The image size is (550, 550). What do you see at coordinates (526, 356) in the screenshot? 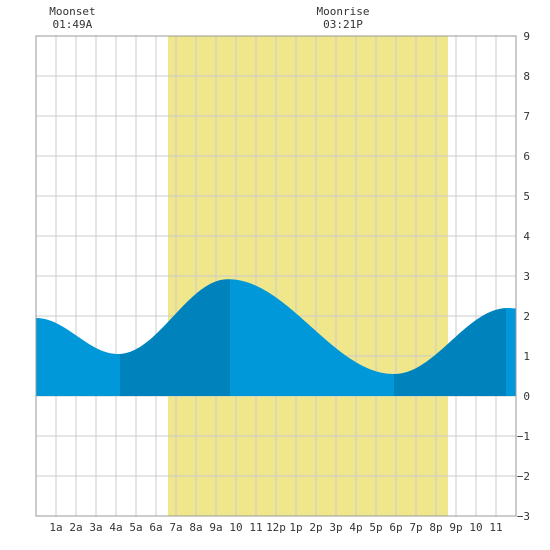
I see `y-tick-label: 1` at bounding box center [526, 356].